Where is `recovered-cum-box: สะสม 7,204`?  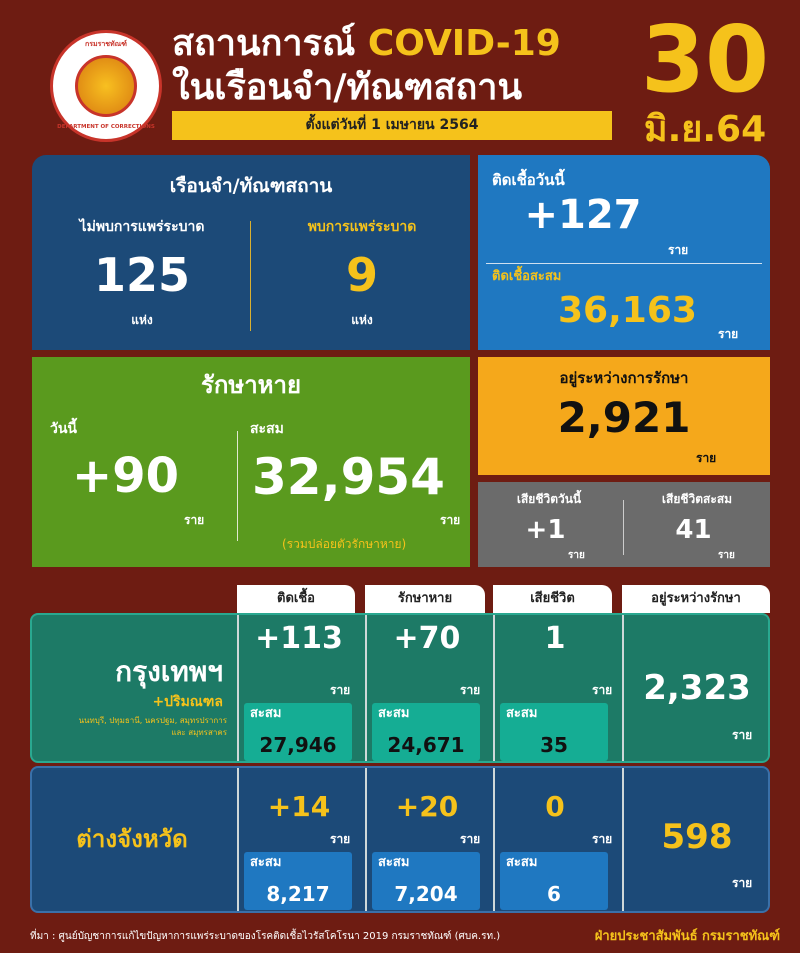
recovered-cum-box: สะสม 7,204 is located at coordinates (426, 881).